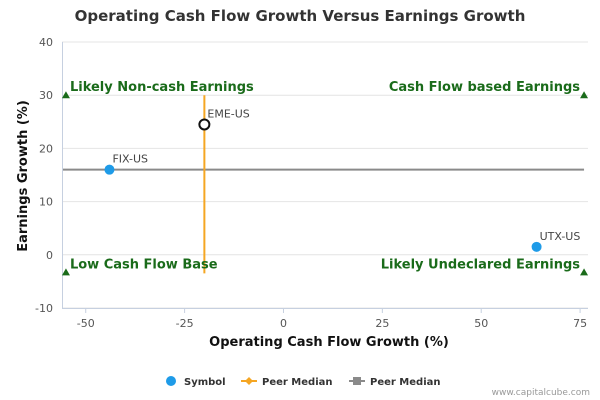 The height and width of the screenshot is (400, 600). What do you see at coordinates (249, 381) in the screenshot?
I see `legend-orange-diamond` at bounding box center [249, 381].